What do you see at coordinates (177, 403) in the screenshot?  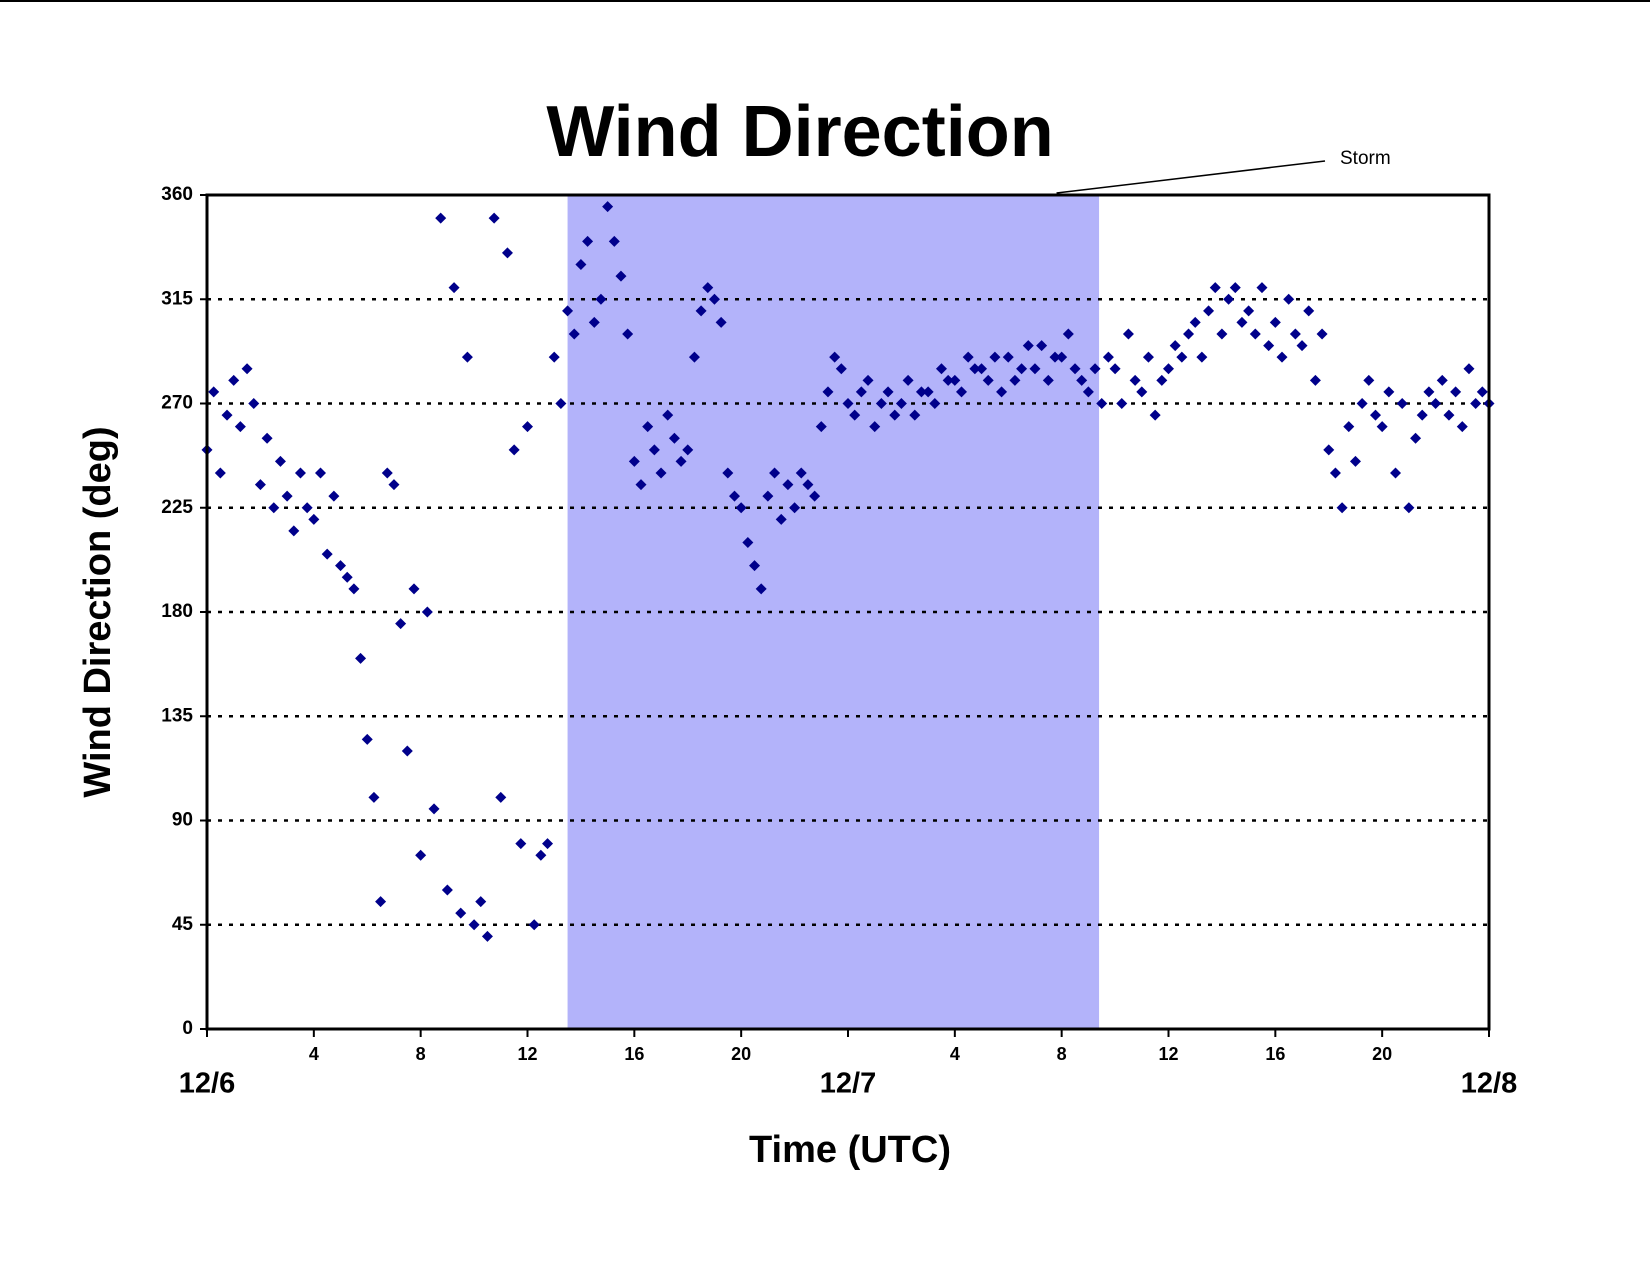 I see `y-tick-label: 270` at bounding box center [177, 403].